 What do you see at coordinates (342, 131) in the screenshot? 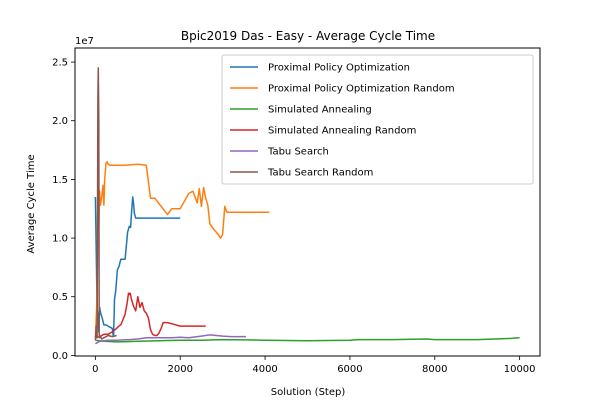
I see `legend-label-3: Simulated Annealing Random` at bounding box center [342, 131].